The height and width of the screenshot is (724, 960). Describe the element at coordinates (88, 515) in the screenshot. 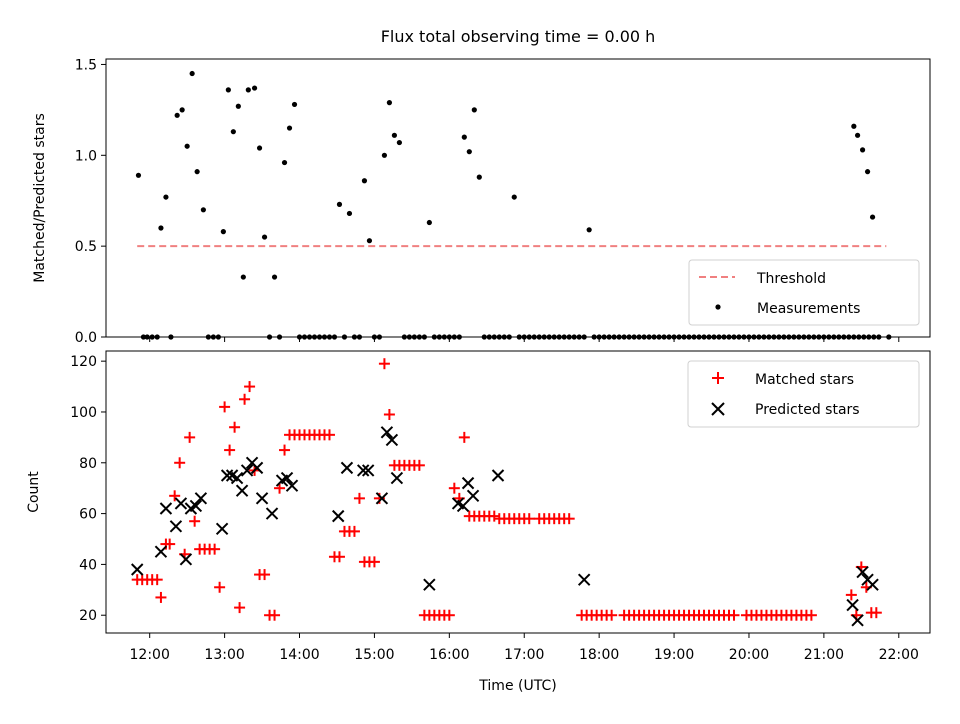

I see `bottom-y-tick-label: 60` at that location.